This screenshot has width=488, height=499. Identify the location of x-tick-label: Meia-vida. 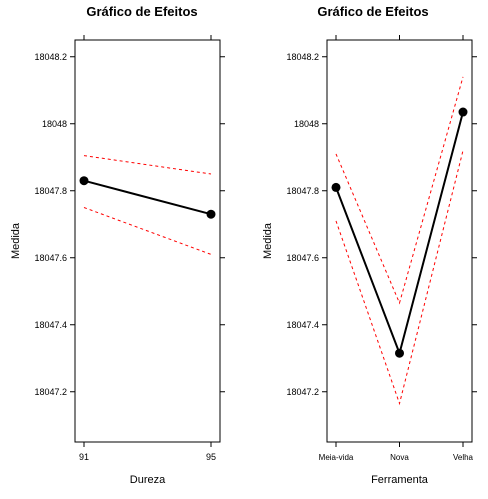
(336, 457).